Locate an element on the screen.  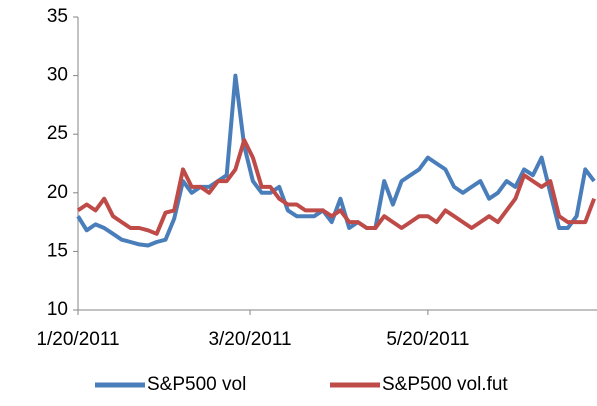
x-tick-label: 3/20/2011 is located at coordinates (249, 339).